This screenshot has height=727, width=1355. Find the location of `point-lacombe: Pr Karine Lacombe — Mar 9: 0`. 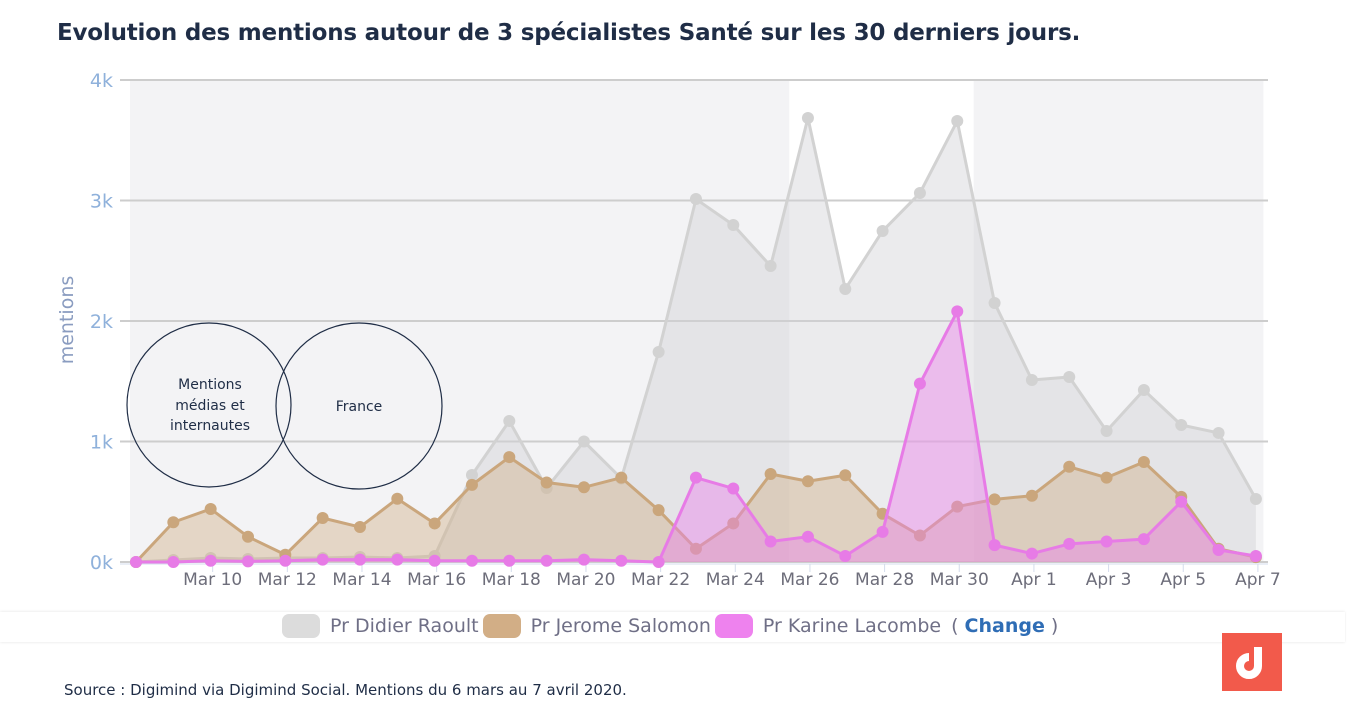

point-lacombe: Pr Karine Lacombe — Mar 9: 0 is located at coordinates (173, 562).